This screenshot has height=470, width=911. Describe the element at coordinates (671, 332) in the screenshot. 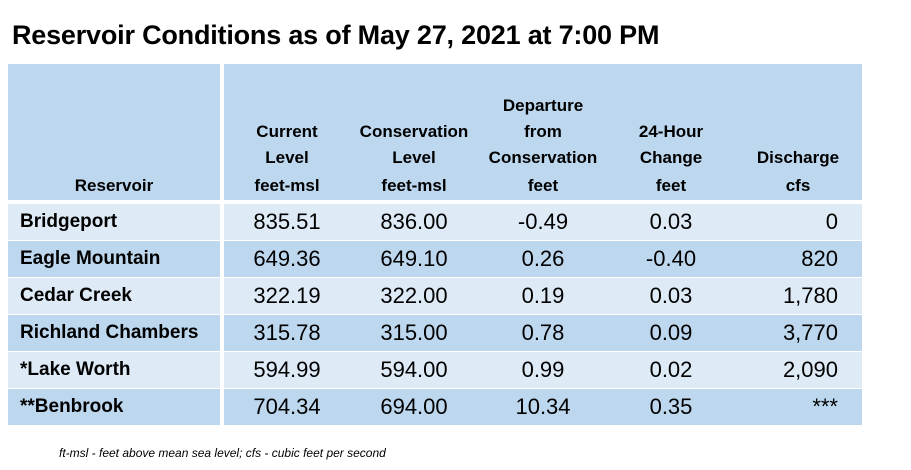

I see `change-24h-value: 0.09` at that location.